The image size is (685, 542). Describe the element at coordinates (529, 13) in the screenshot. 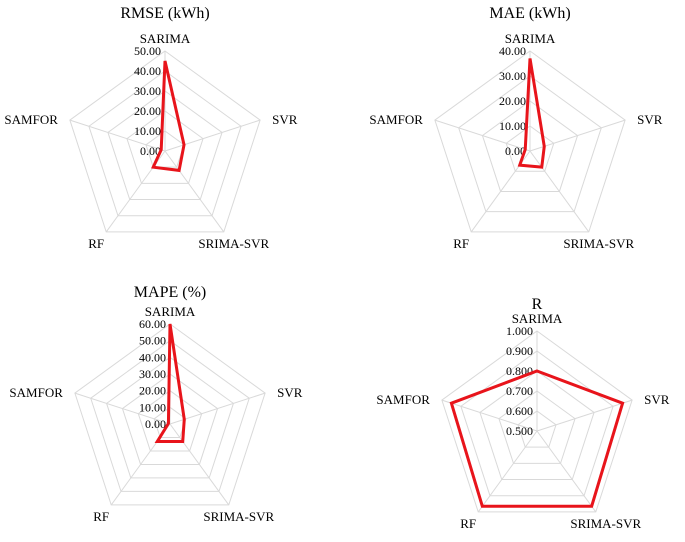

I see `chart-title: MAE (kWh)` at that location.